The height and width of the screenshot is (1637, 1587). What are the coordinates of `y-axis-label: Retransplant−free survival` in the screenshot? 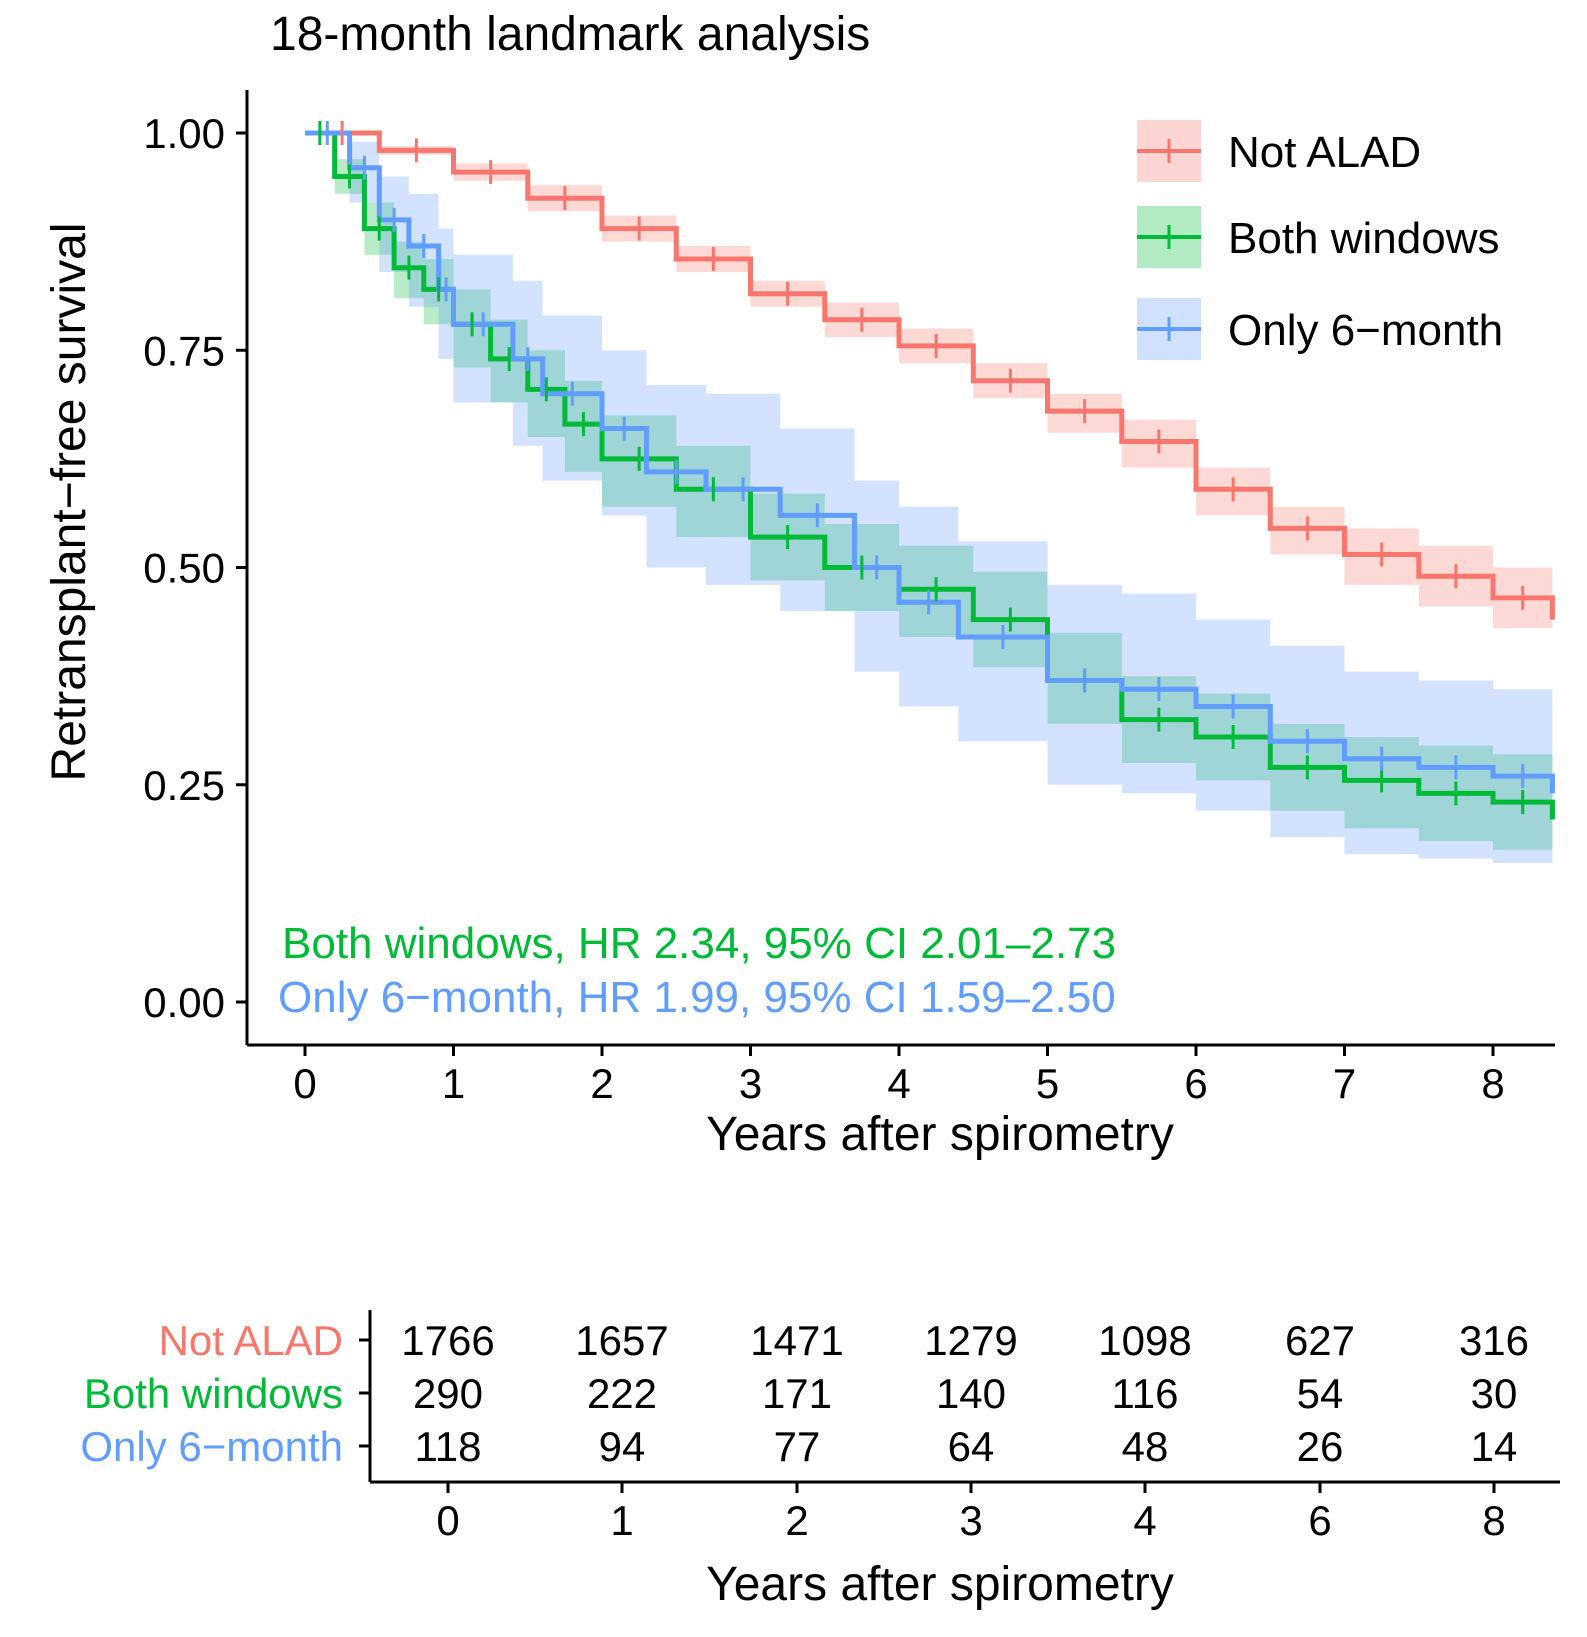 It's located at (69, 502).